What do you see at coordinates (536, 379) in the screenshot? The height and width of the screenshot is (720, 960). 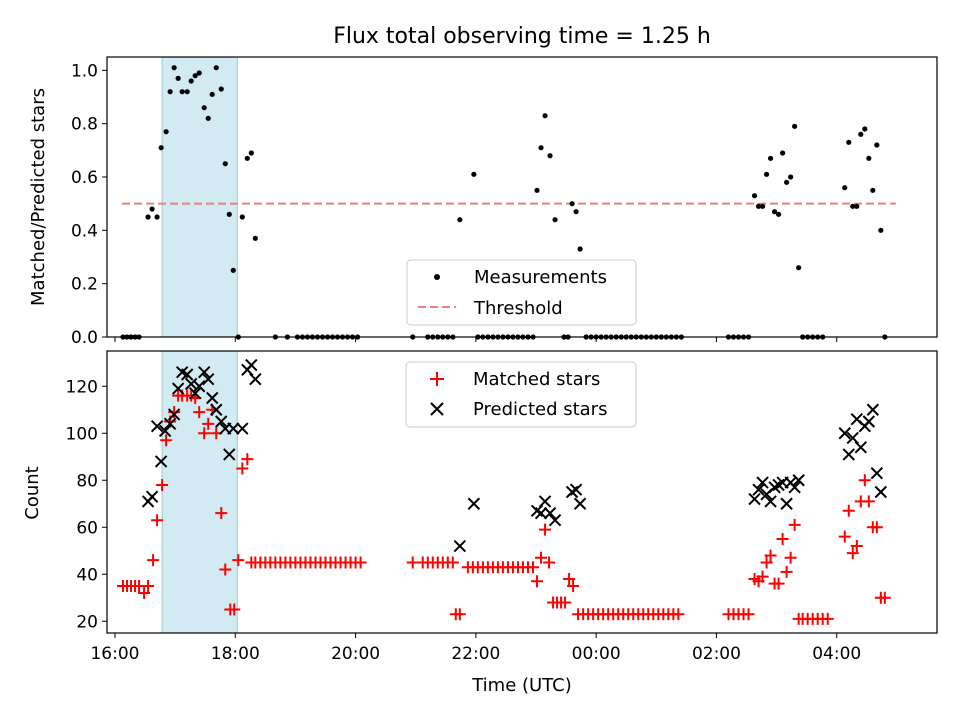 I see `legend-matched-label: Matched stars` at bounding box center [536, 379].